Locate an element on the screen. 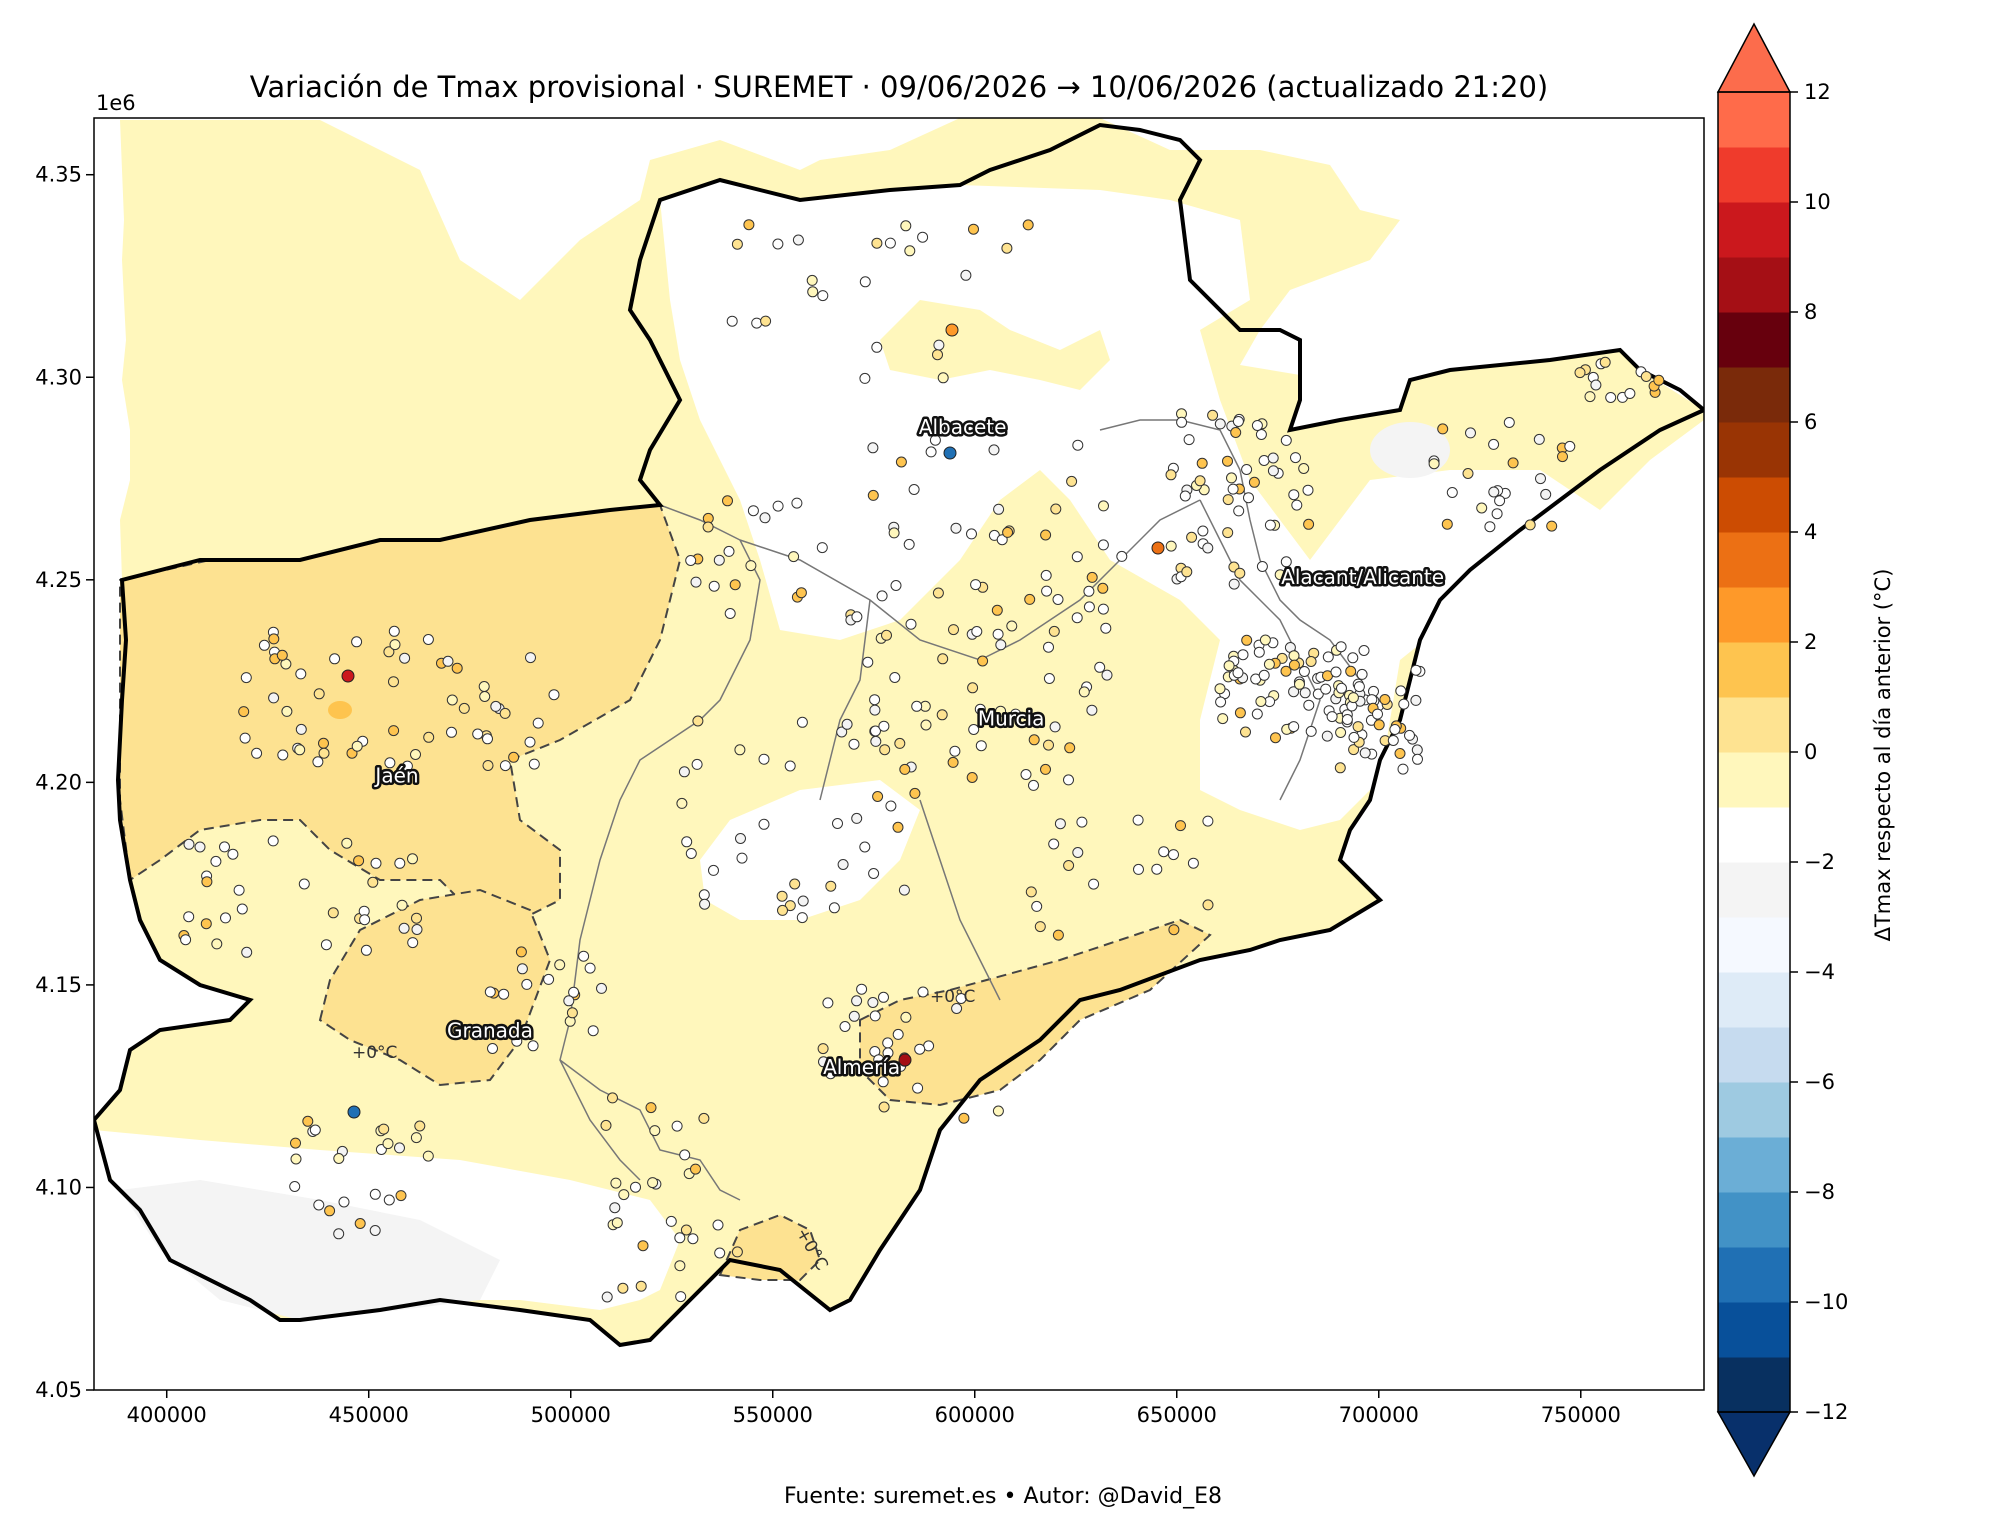 The width and height of the screenshot is (2006, 1530). colorbar-tick-label: 6 is located at coordinates (1810, 422).